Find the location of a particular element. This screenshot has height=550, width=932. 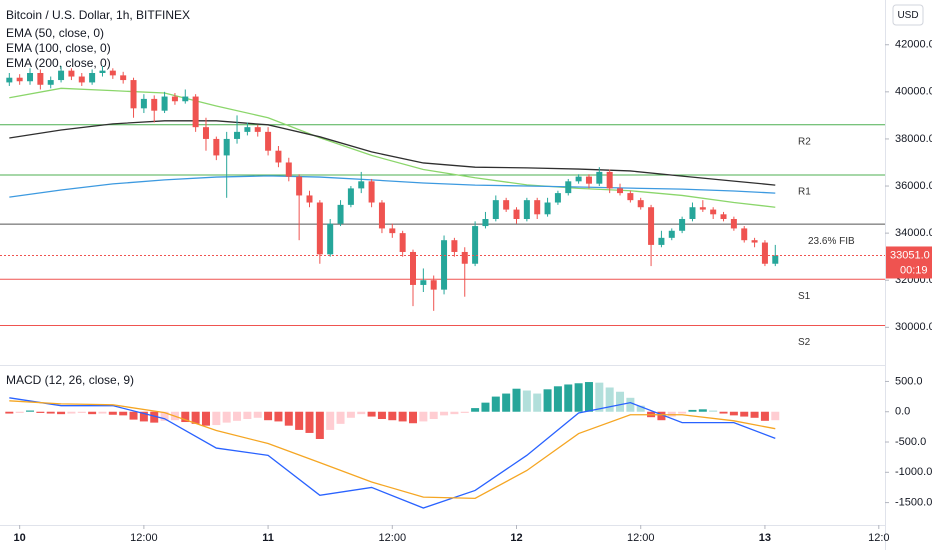

x-tick-label: 12 is located at coordinates (516, 538).